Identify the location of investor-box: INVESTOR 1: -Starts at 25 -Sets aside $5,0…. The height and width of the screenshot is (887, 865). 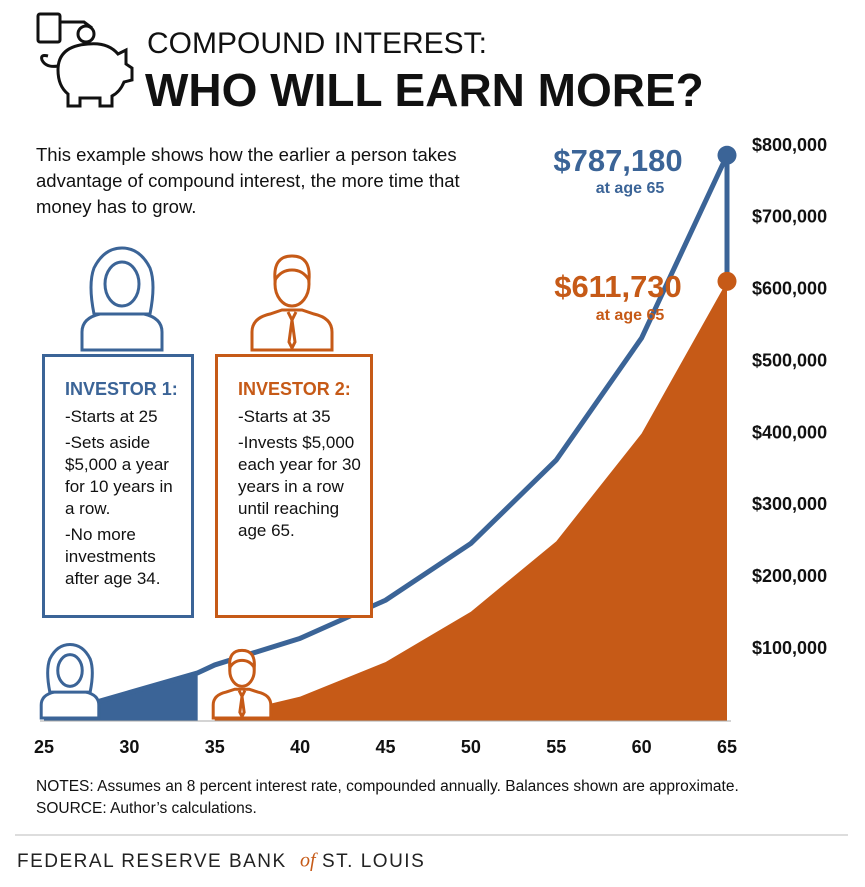
(118, 486).